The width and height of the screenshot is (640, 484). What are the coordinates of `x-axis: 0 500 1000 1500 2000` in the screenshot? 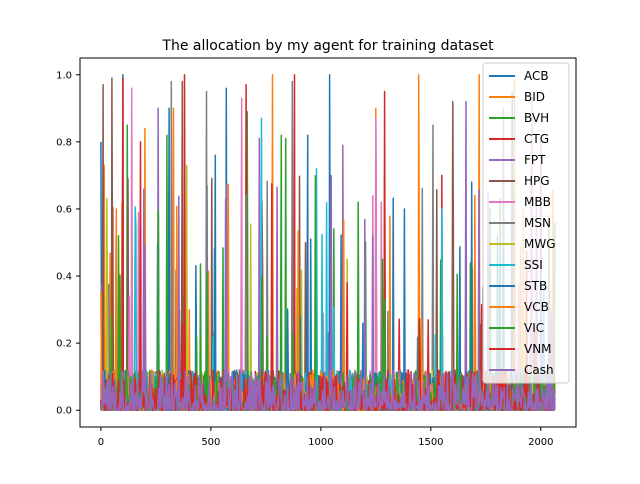 It's located at (326, 437).